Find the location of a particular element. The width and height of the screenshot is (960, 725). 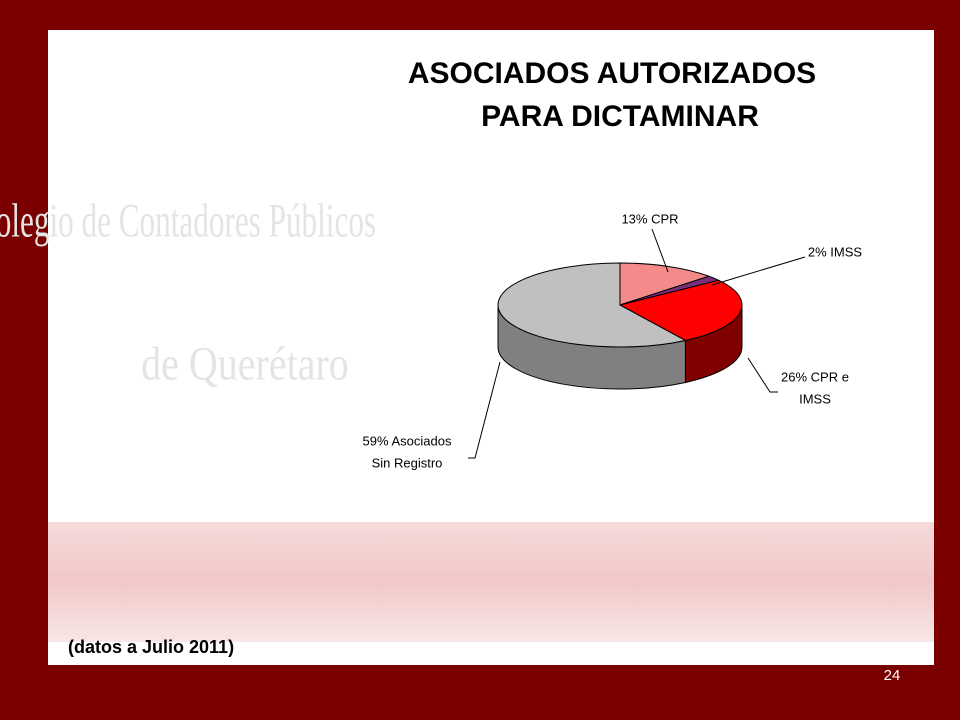

data-label: 13% CPR is located at coordinates (649, 218).